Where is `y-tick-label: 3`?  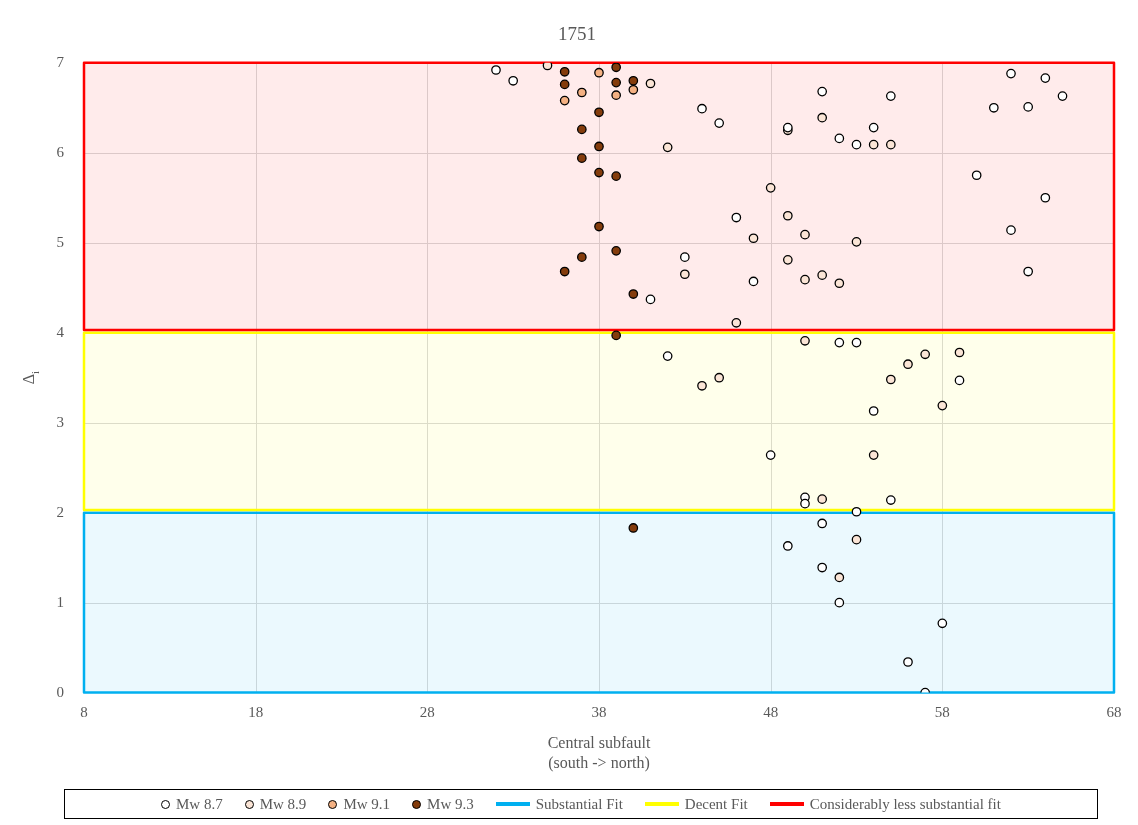
y-tick-label: 3 is located at coordinates (60, 421).